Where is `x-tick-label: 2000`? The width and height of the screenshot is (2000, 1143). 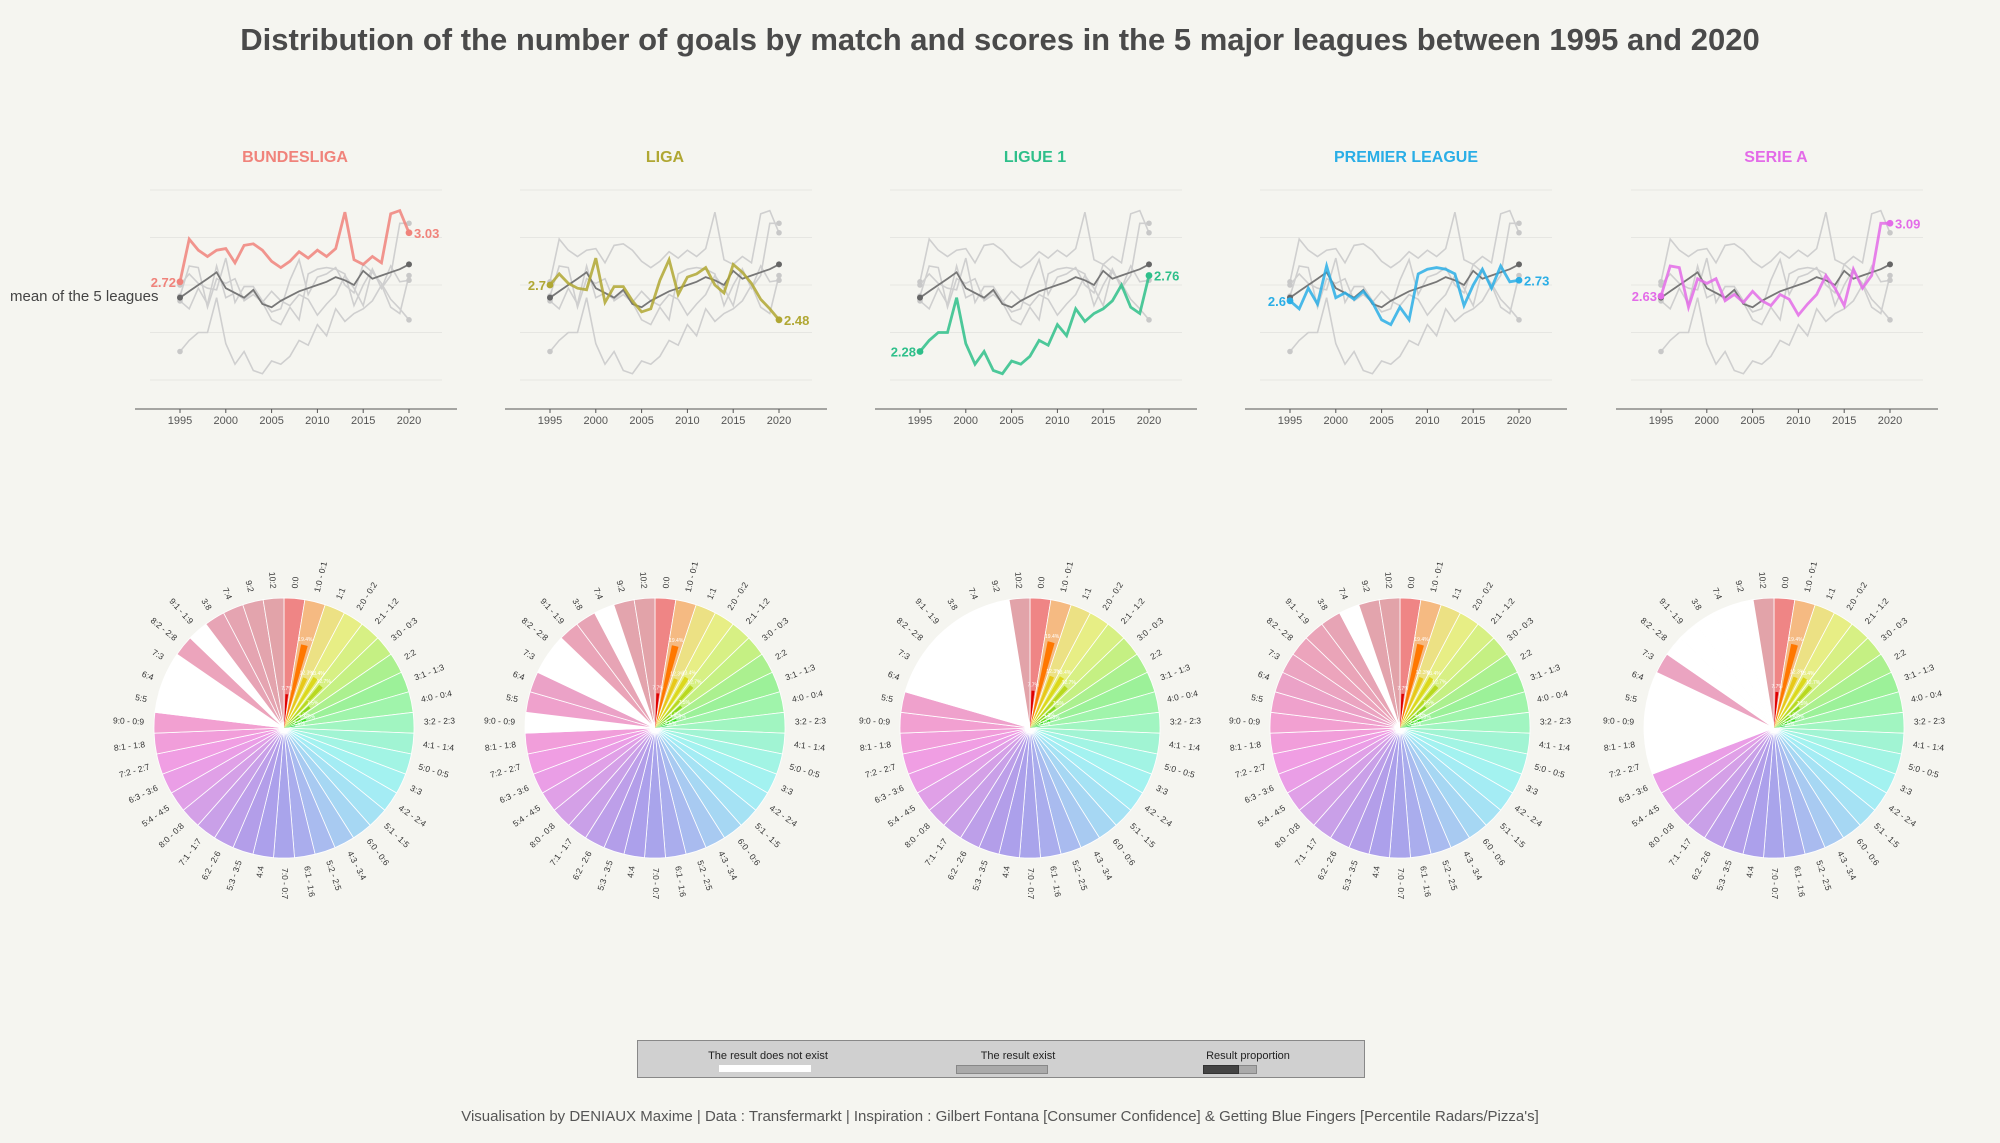
x-tick-label: 2000 is located at coordinates (966, 421).